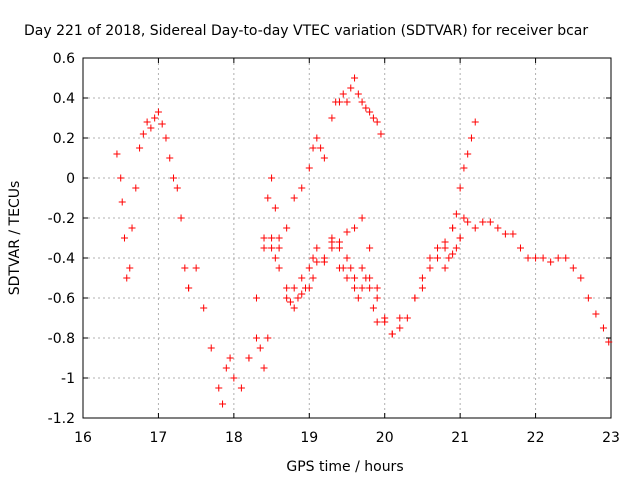 This screenshot has width=640, height=480. Describe the element at coordinates (61, 419) in the screenshot. I see `y-tick-label: -1.2` at that location.